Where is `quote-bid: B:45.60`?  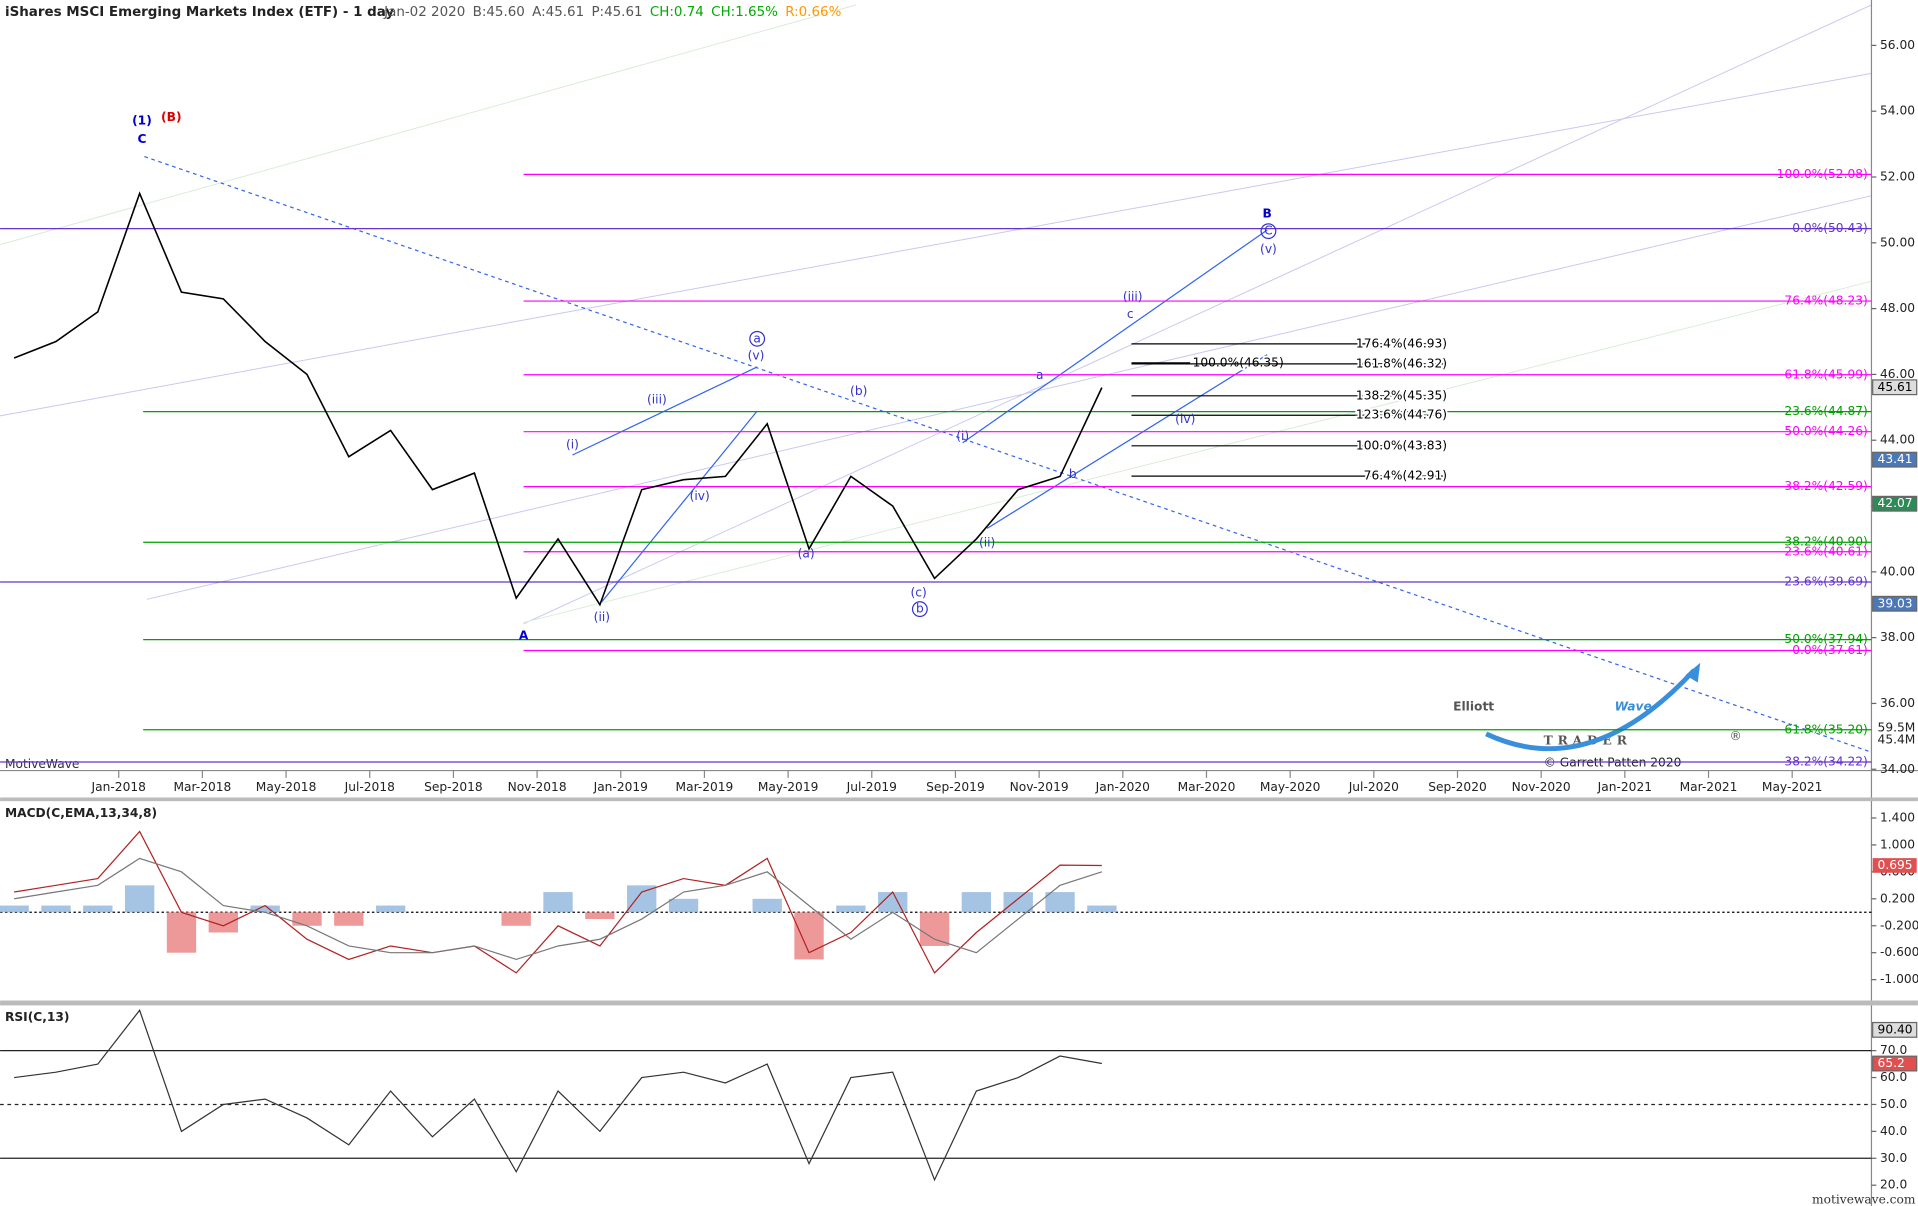
quote-bid: B:45.60 is located at coordinates (499, 12).